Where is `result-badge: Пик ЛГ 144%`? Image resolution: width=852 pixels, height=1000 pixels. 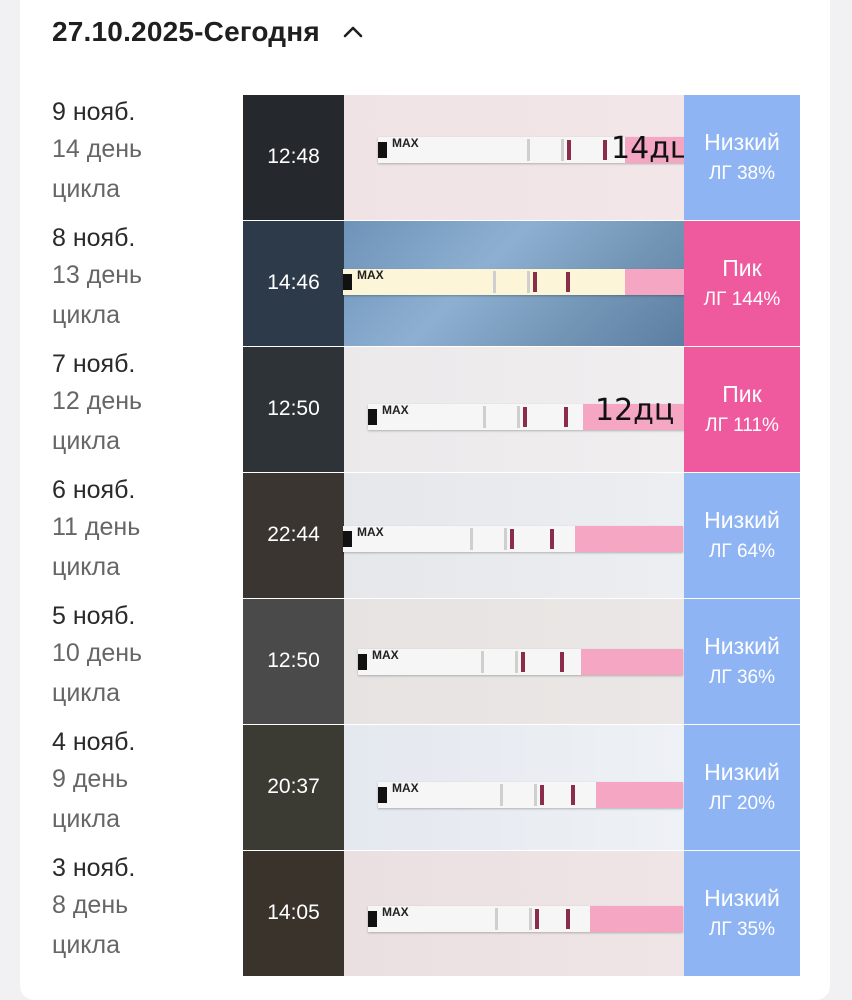
result-badge: Пик ЛГ 144% is located at coordinates (742, 283).